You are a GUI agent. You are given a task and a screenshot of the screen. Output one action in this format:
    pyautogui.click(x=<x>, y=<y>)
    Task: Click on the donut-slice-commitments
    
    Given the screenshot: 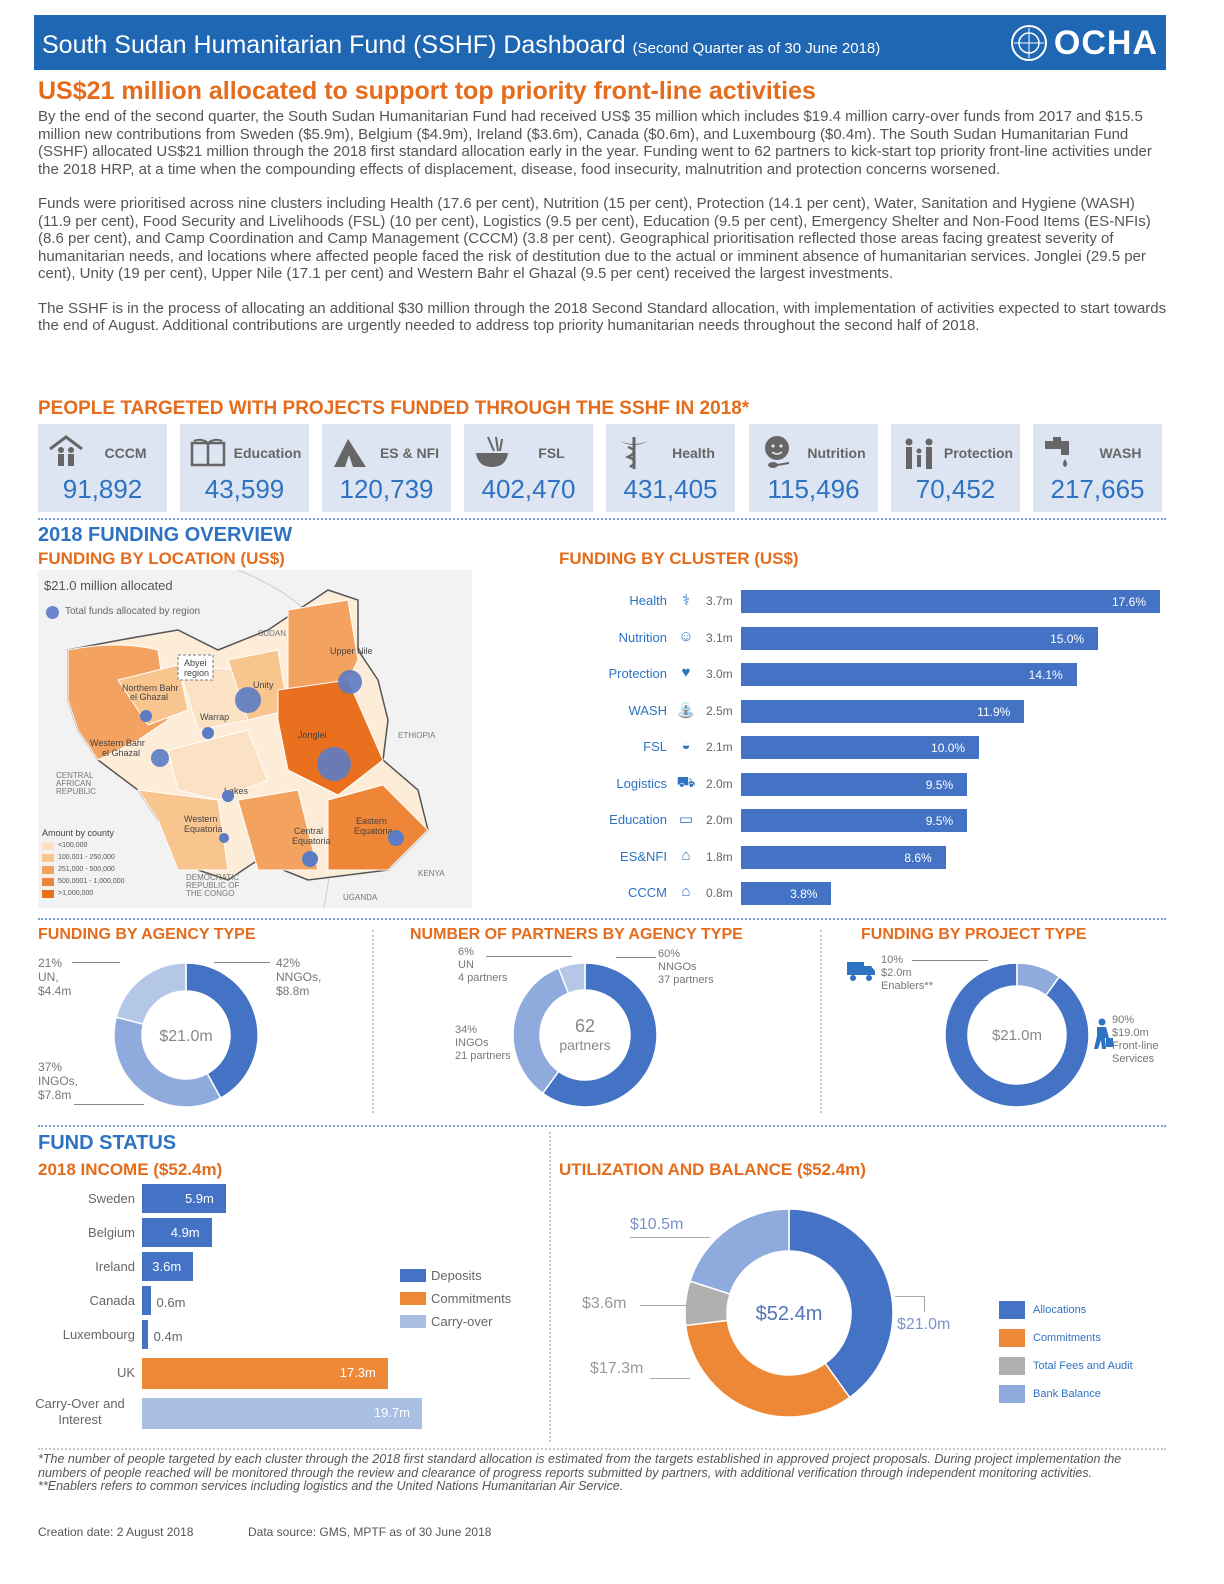 What is the action you would take?
    pyautogui.click(x=767, y=1368)
    